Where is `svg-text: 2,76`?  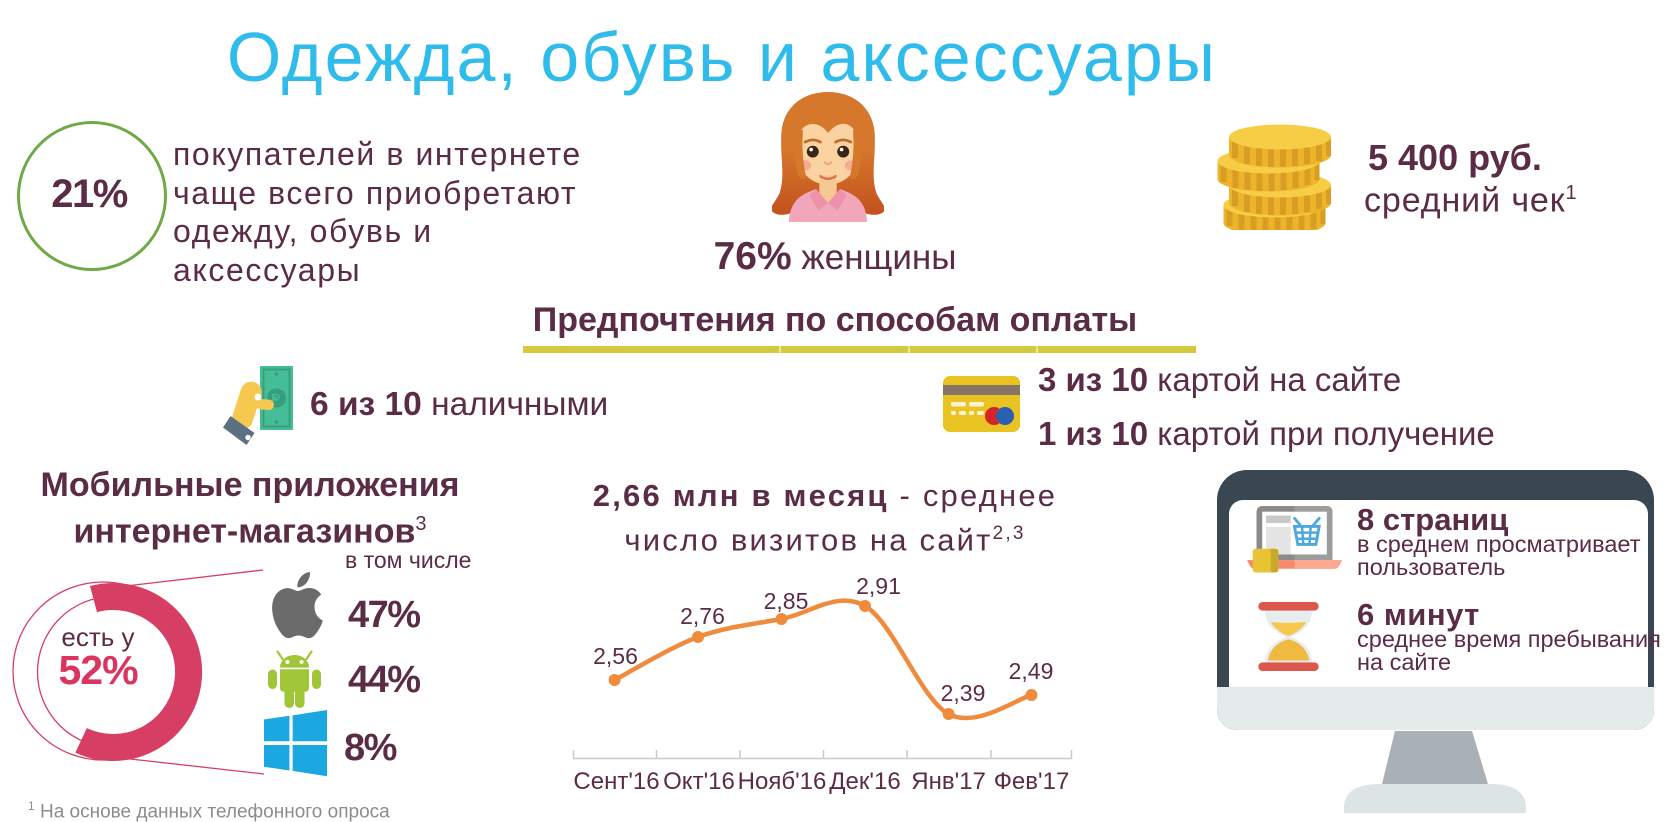 svg-text: 2,76 is located at coordinates (702, 616).